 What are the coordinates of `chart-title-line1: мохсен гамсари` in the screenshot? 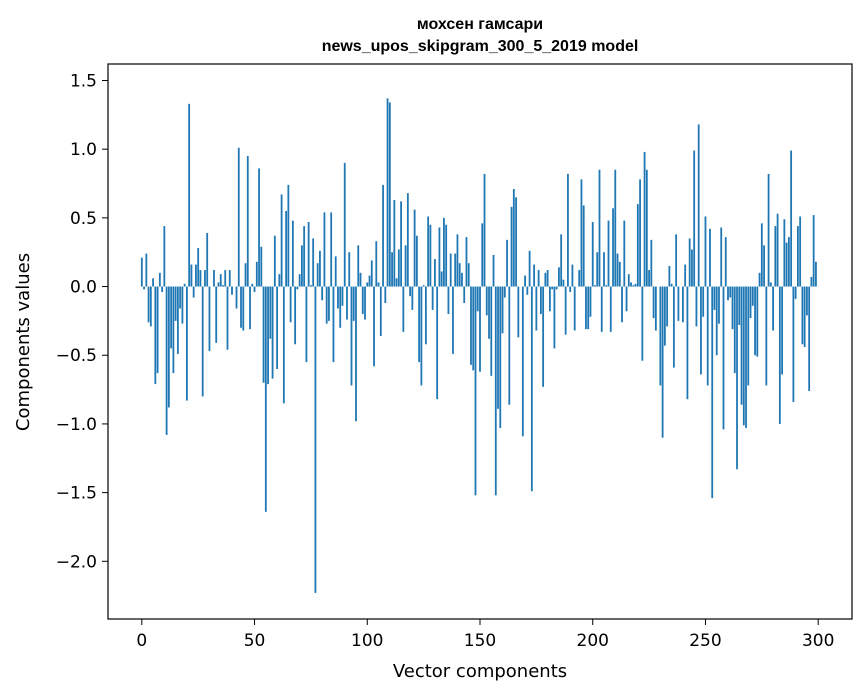 It's located at (480, 24).